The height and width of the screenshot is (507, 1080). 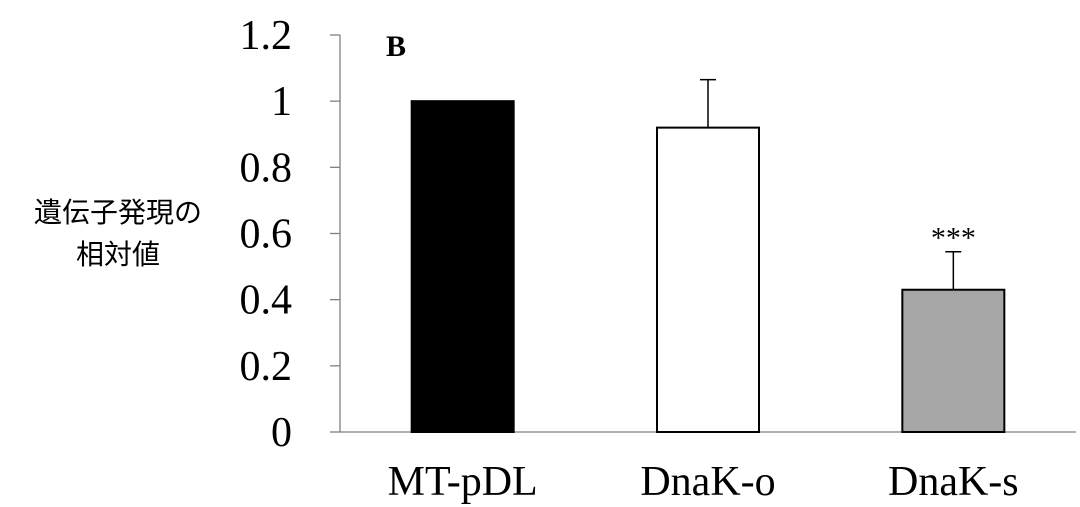 What do you see at coordinates (707, 482) in the screenshot?
I see `x-tick-label: DnaK-o` at bounding box center [707, 482].